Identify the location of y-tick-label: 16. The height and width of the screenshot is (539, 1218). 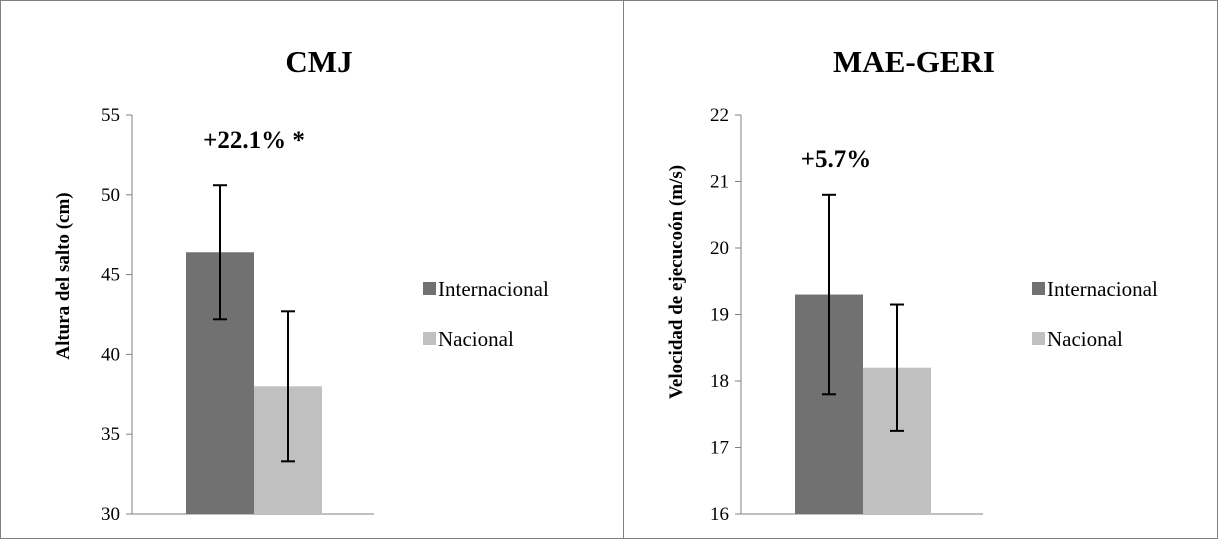
(719, 514).